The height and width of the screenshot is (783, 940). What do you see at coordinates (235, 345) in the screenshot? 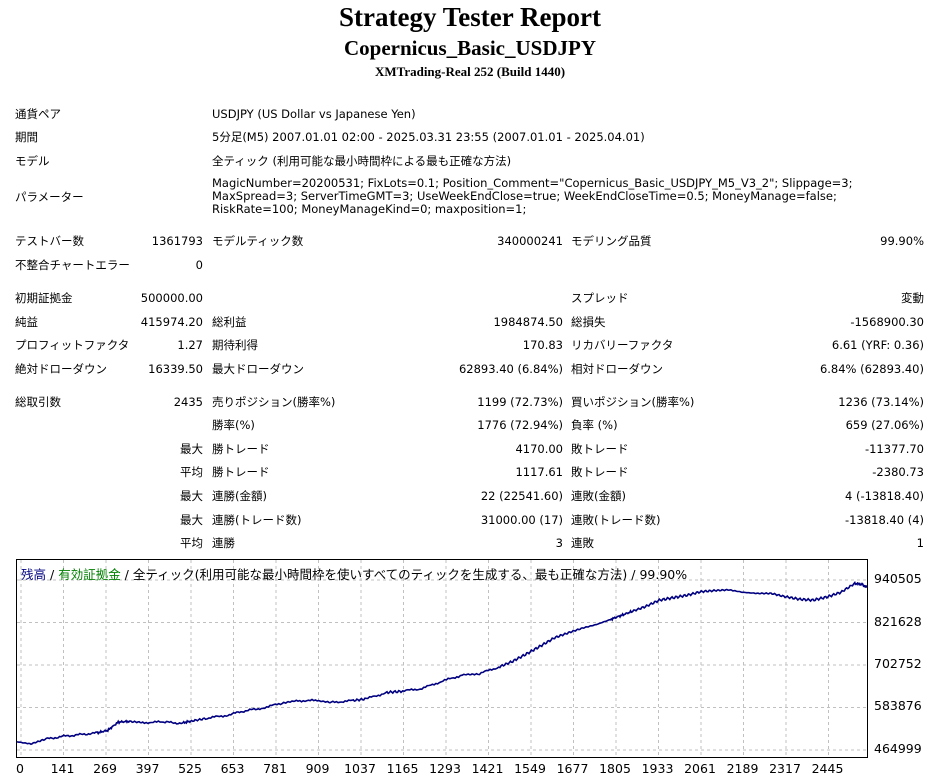
I see `expected-label: 期待利得` at bounding box center [235, 345].